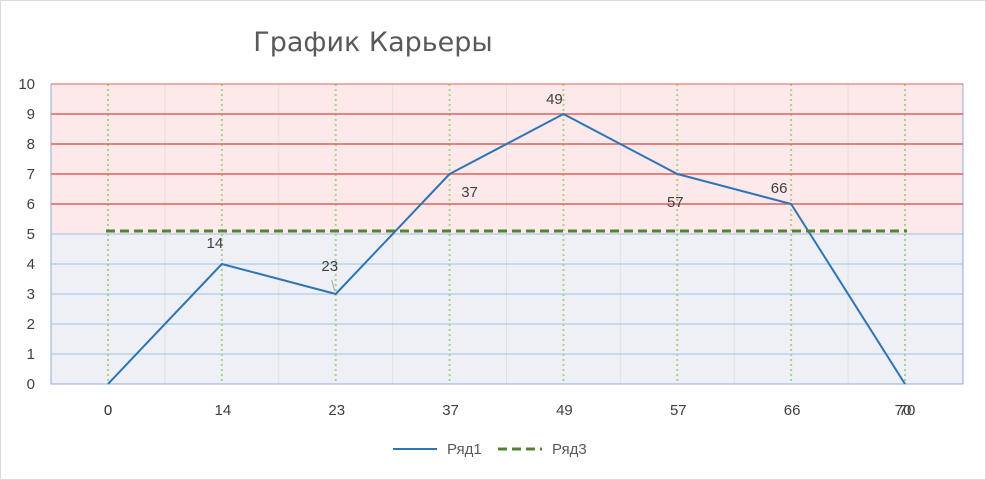 The height and width of the screenshot is (480, 986). What do you see at coordinates (792, 410) in the screenshot?
I see `x-tick-label: 66` at bounding box center [792, 410].